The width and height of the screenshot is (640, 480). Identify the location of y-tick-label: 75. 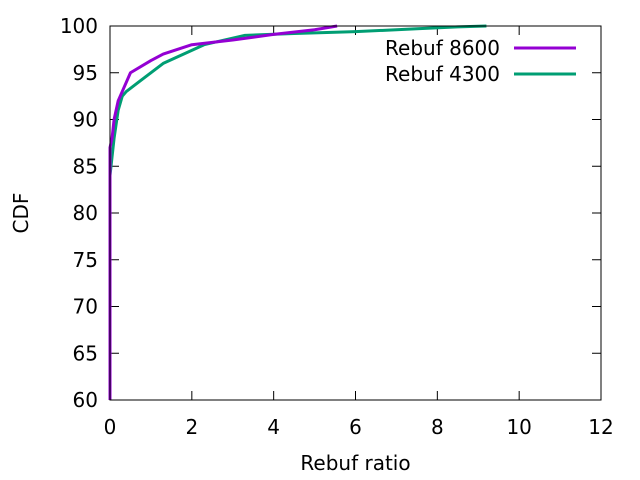
(85, 260).